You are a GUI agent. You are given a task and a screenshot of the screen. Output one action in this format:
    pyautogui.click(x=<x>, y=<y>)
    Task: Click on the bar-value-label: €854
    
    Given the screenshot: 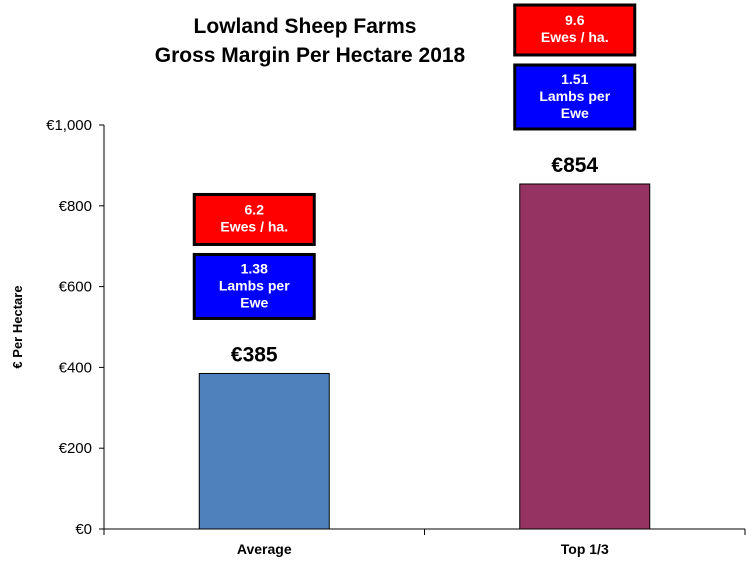 What is the action you would take?
    pyautogui.click(x=574, y=165)
    